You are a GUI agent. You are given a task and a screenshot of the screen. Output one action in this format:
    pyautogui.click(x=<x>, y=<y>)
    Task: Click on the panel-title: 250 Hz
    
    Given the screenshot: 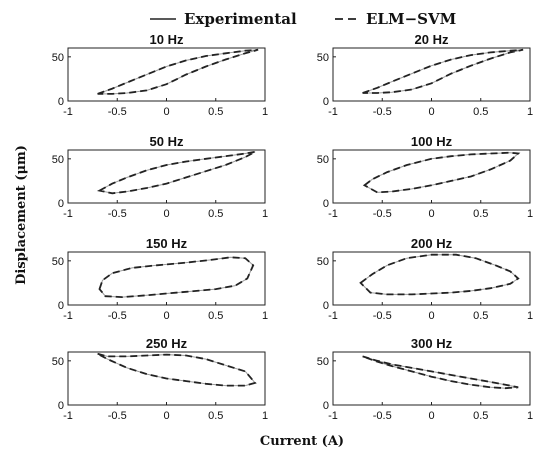 What is the action you would take?
    pyautogui.click(x=167, y=343)
    